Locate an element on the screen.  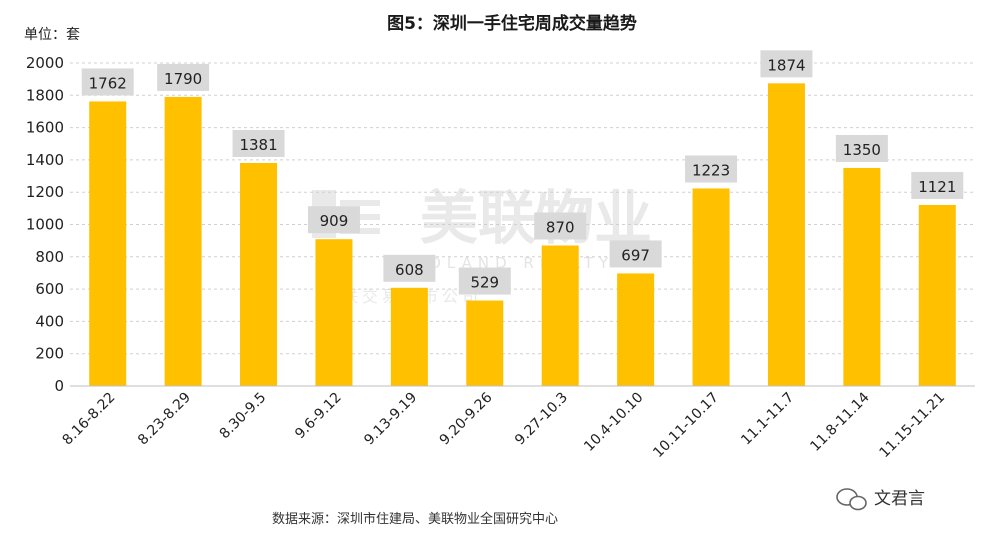
y-tick-label: 1400 is located at coordinates (45, 160).